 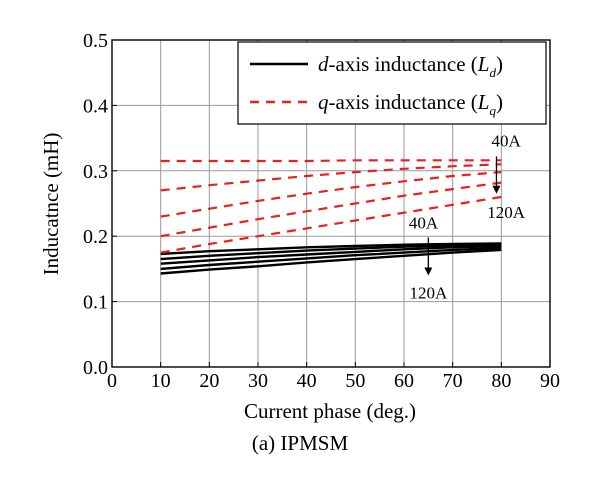 I want to click on x-axis-label: Current phase (deg.), so click(x=330, y=411).